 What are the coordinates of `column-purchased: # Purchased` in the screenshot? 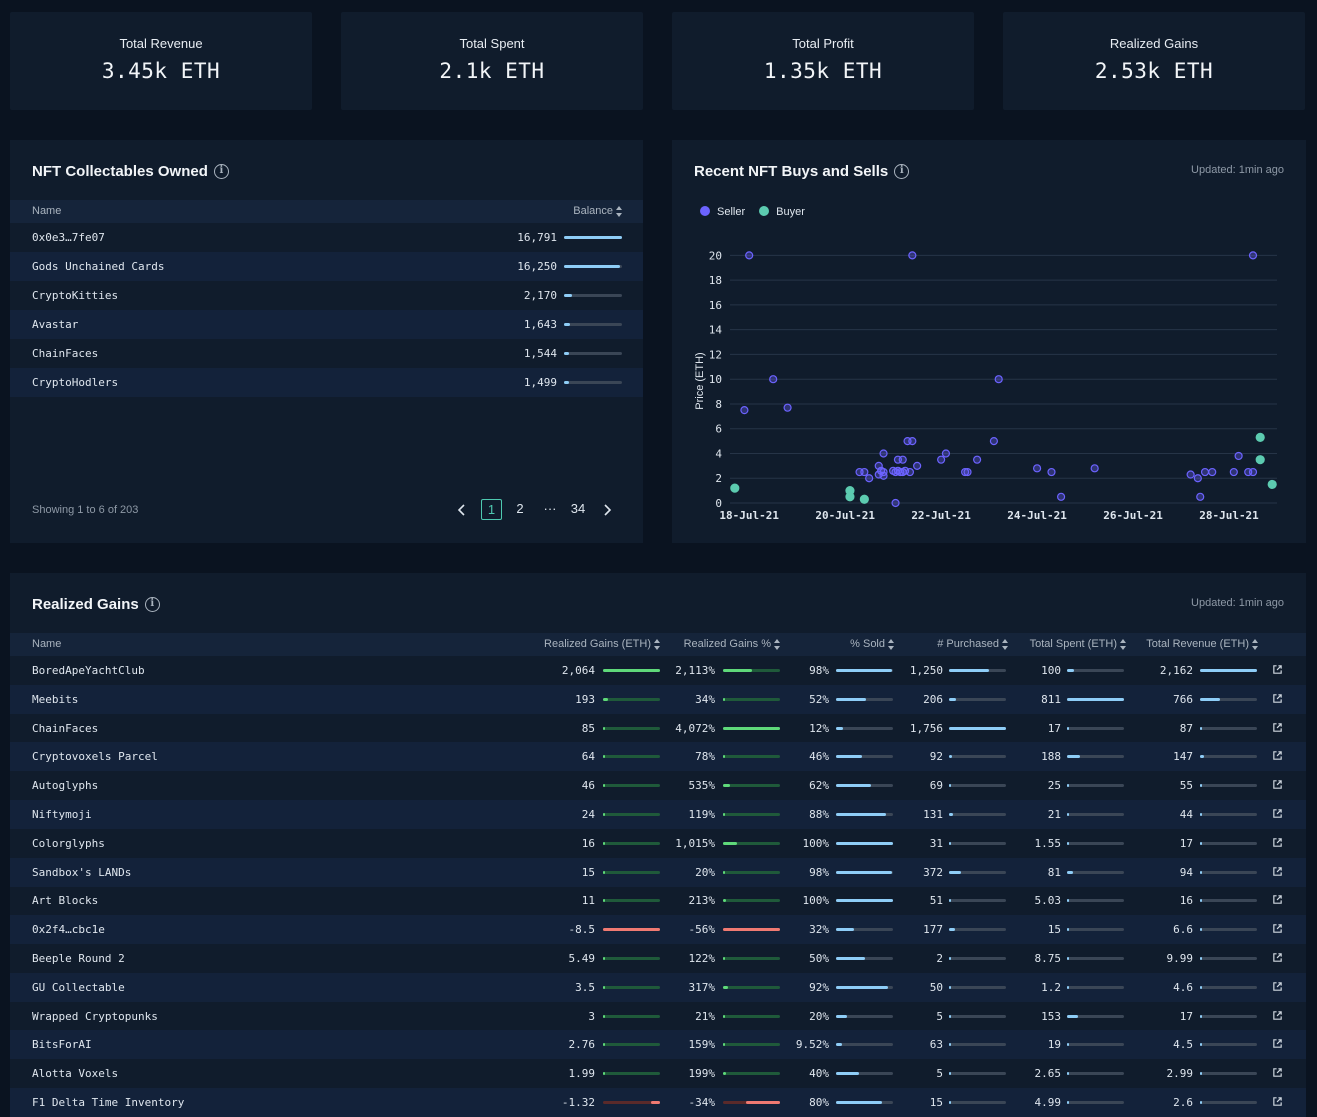 It's located at (973, 644).